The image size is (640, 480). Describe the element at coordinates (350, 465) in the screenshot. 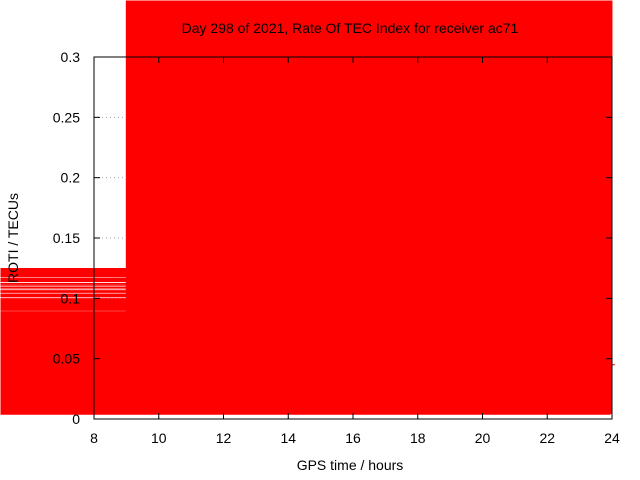

I see `x-axis-label: GPS time / hours` at that location.